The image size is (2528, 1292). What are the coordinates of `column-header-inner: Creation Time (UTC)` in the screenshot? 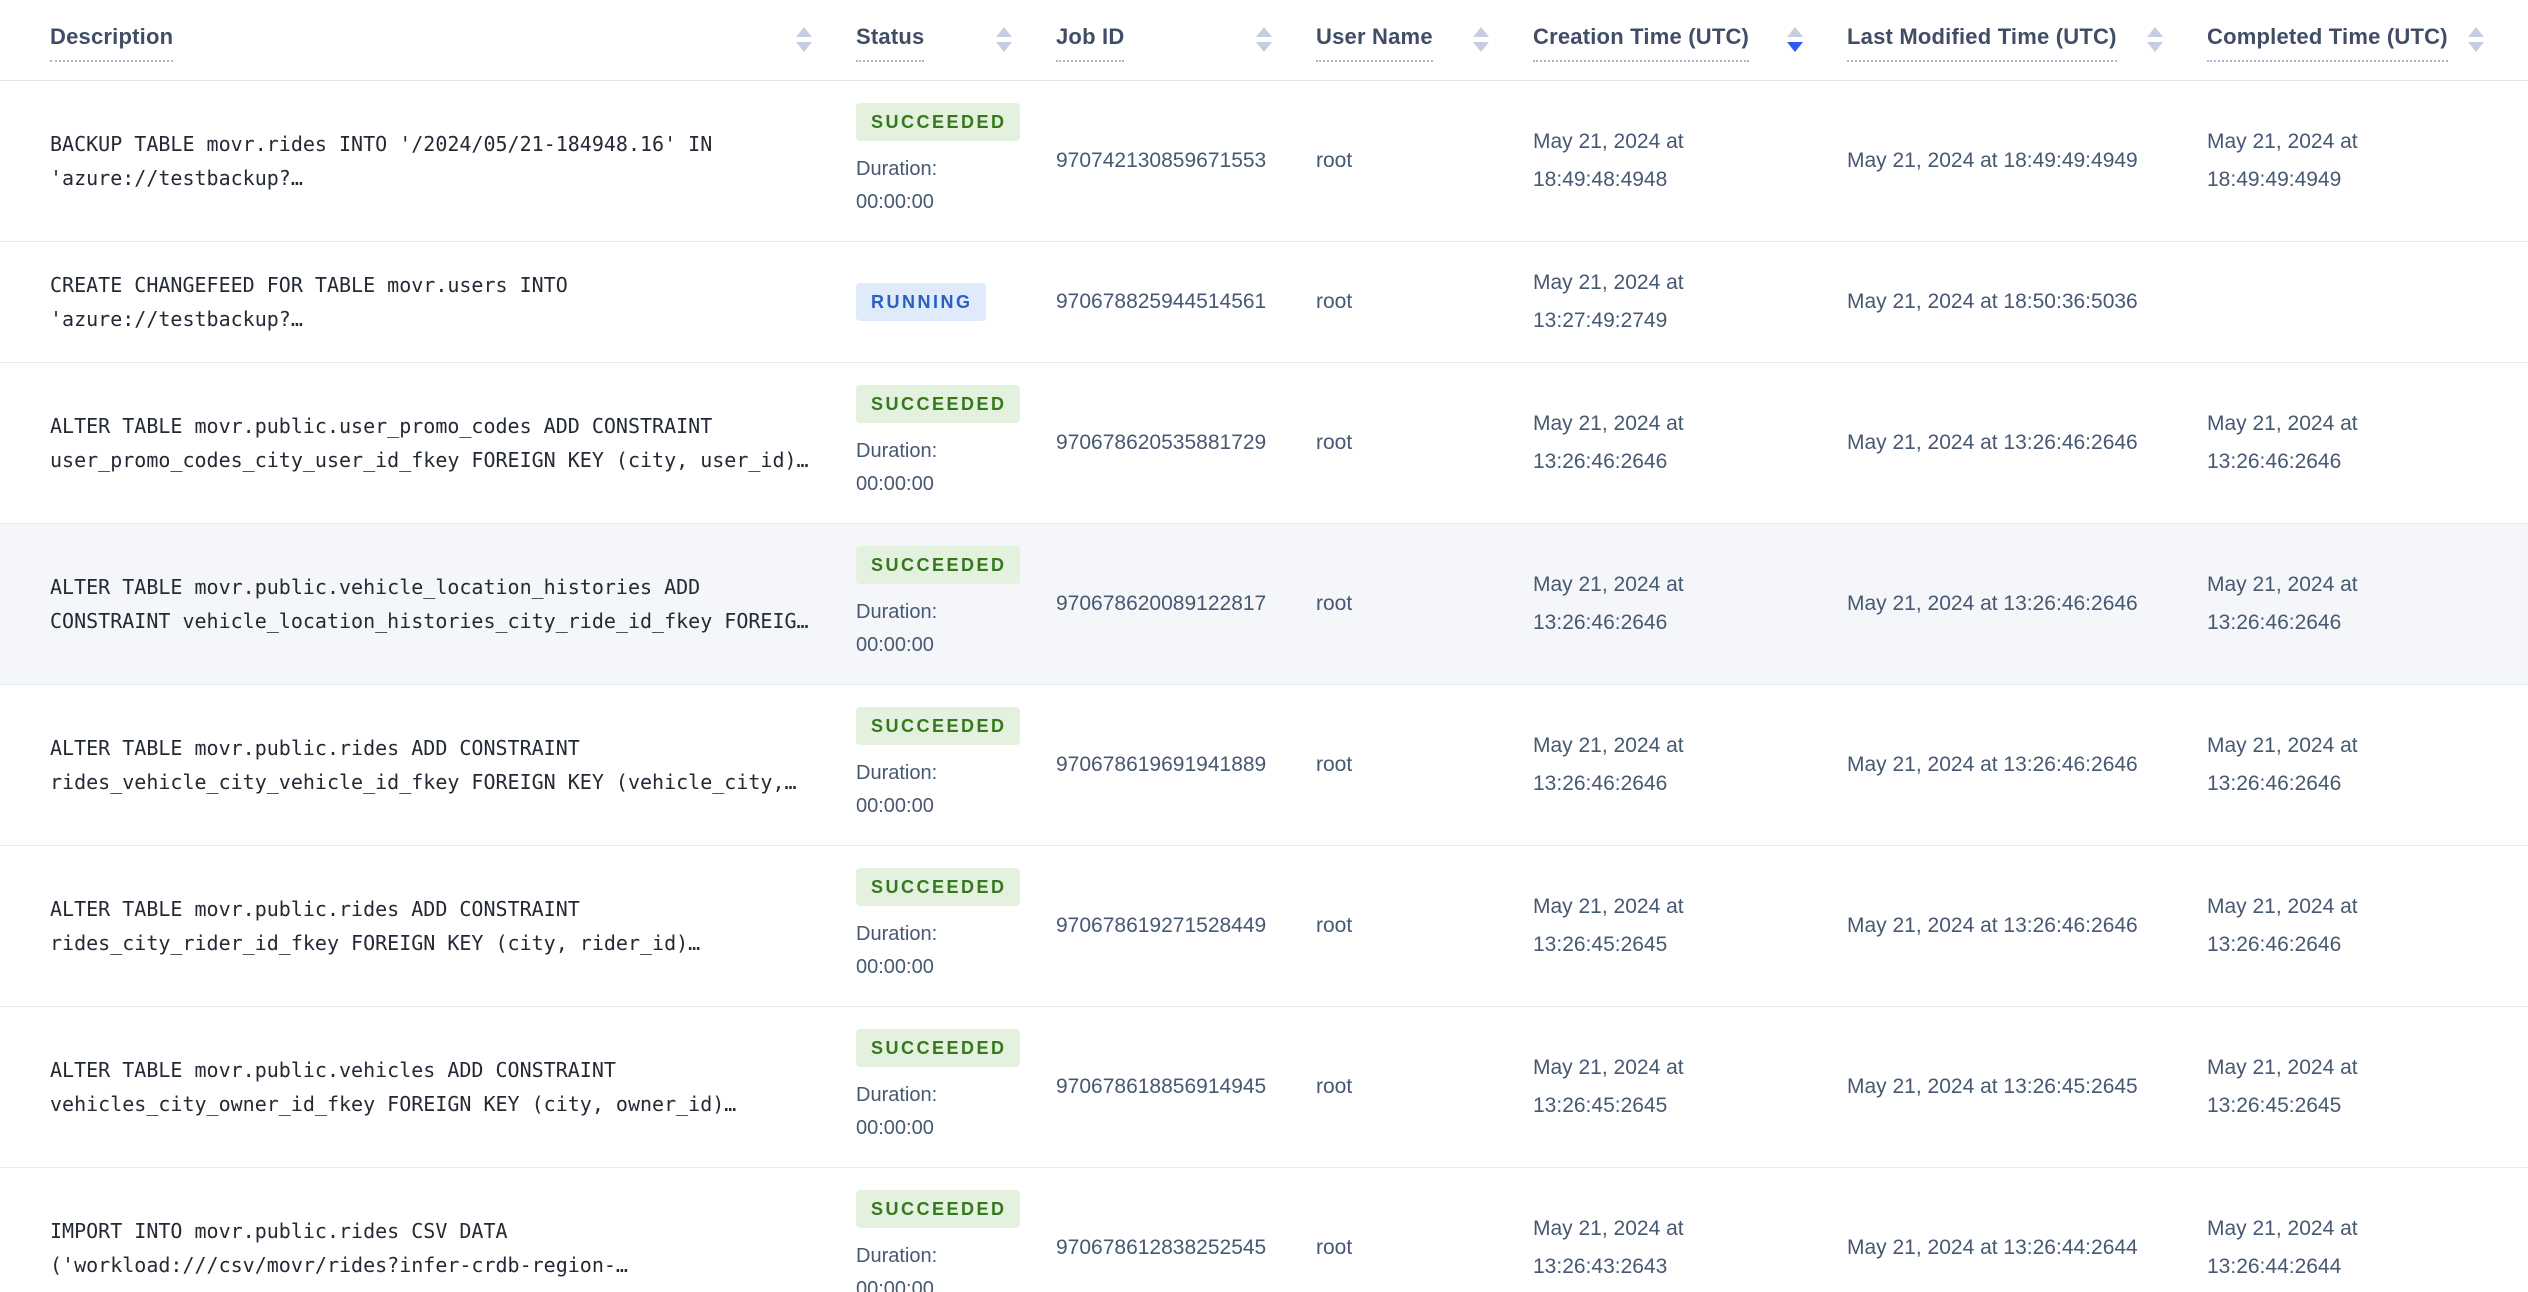 It's located at (1668, 43).